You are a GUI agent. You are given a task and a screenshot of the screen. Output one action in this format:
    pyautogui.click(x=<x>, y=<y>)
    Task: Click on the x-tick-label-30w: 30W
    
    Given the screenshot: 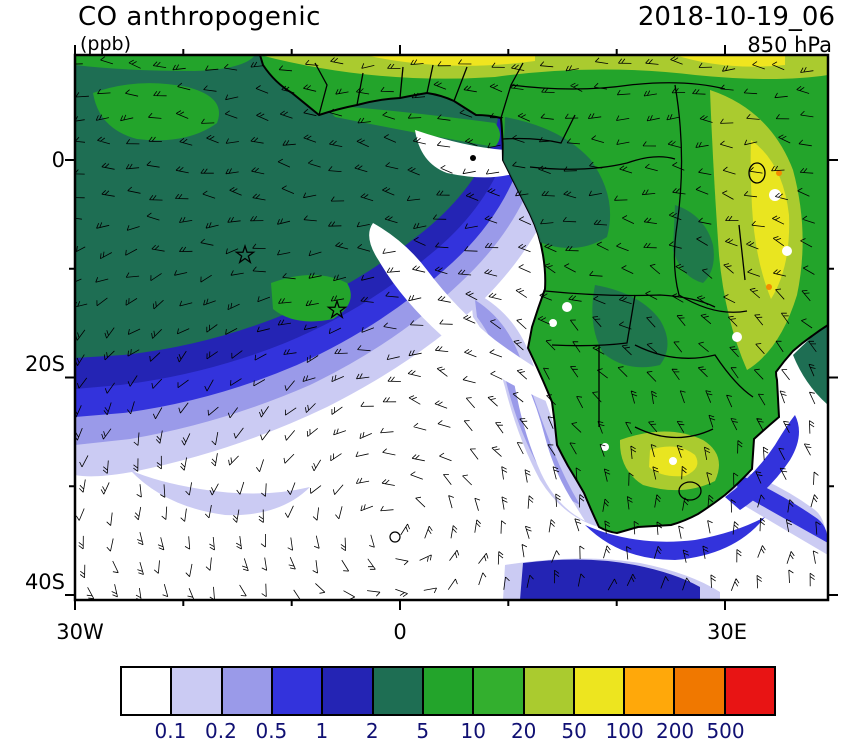 What is the action you would take?
    pyautogui.click(x=80, y=632)
    